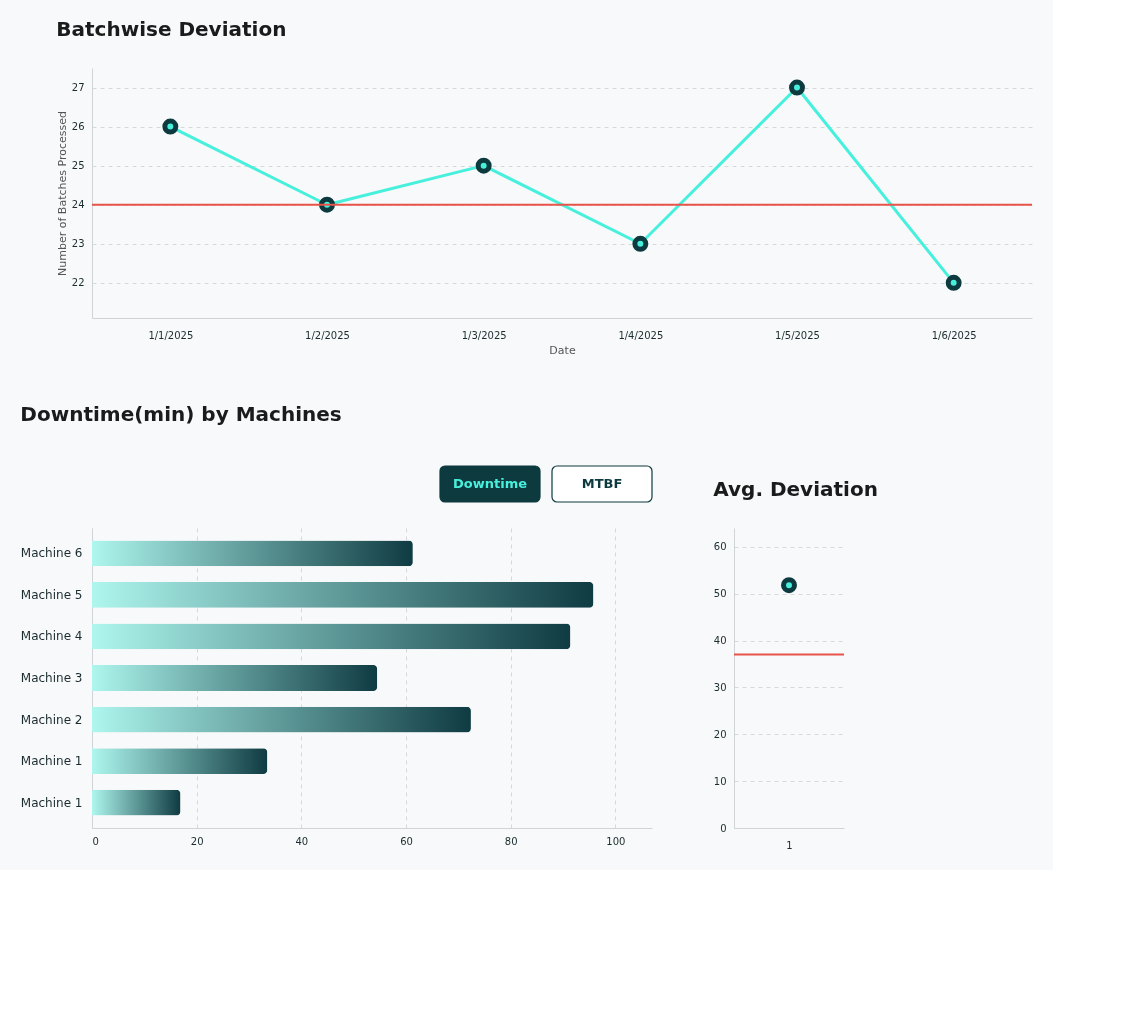 The height and width of the screenshot is (1034, 1140). I want to click on x-tick-label: 1/4/2025, so click(641, 335).